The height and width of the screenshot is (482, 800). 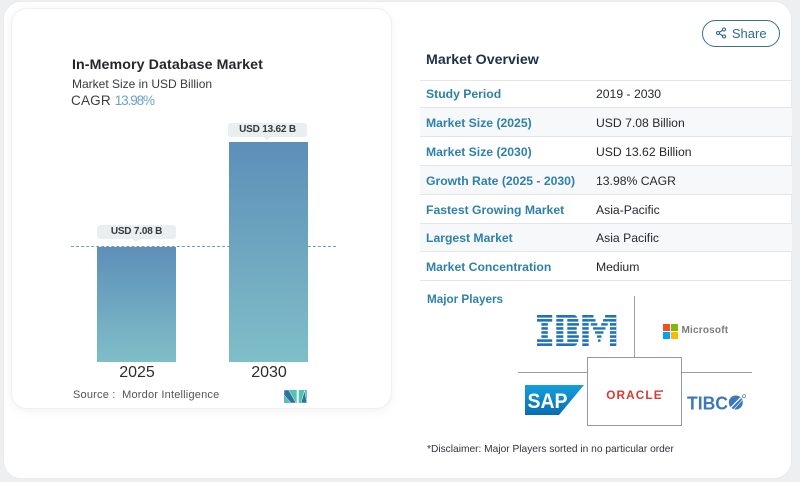 What do you see at coordinates (707, 403) in the screenshot?
I see `svg-text: TIBC` at bounding box center [707, 403].